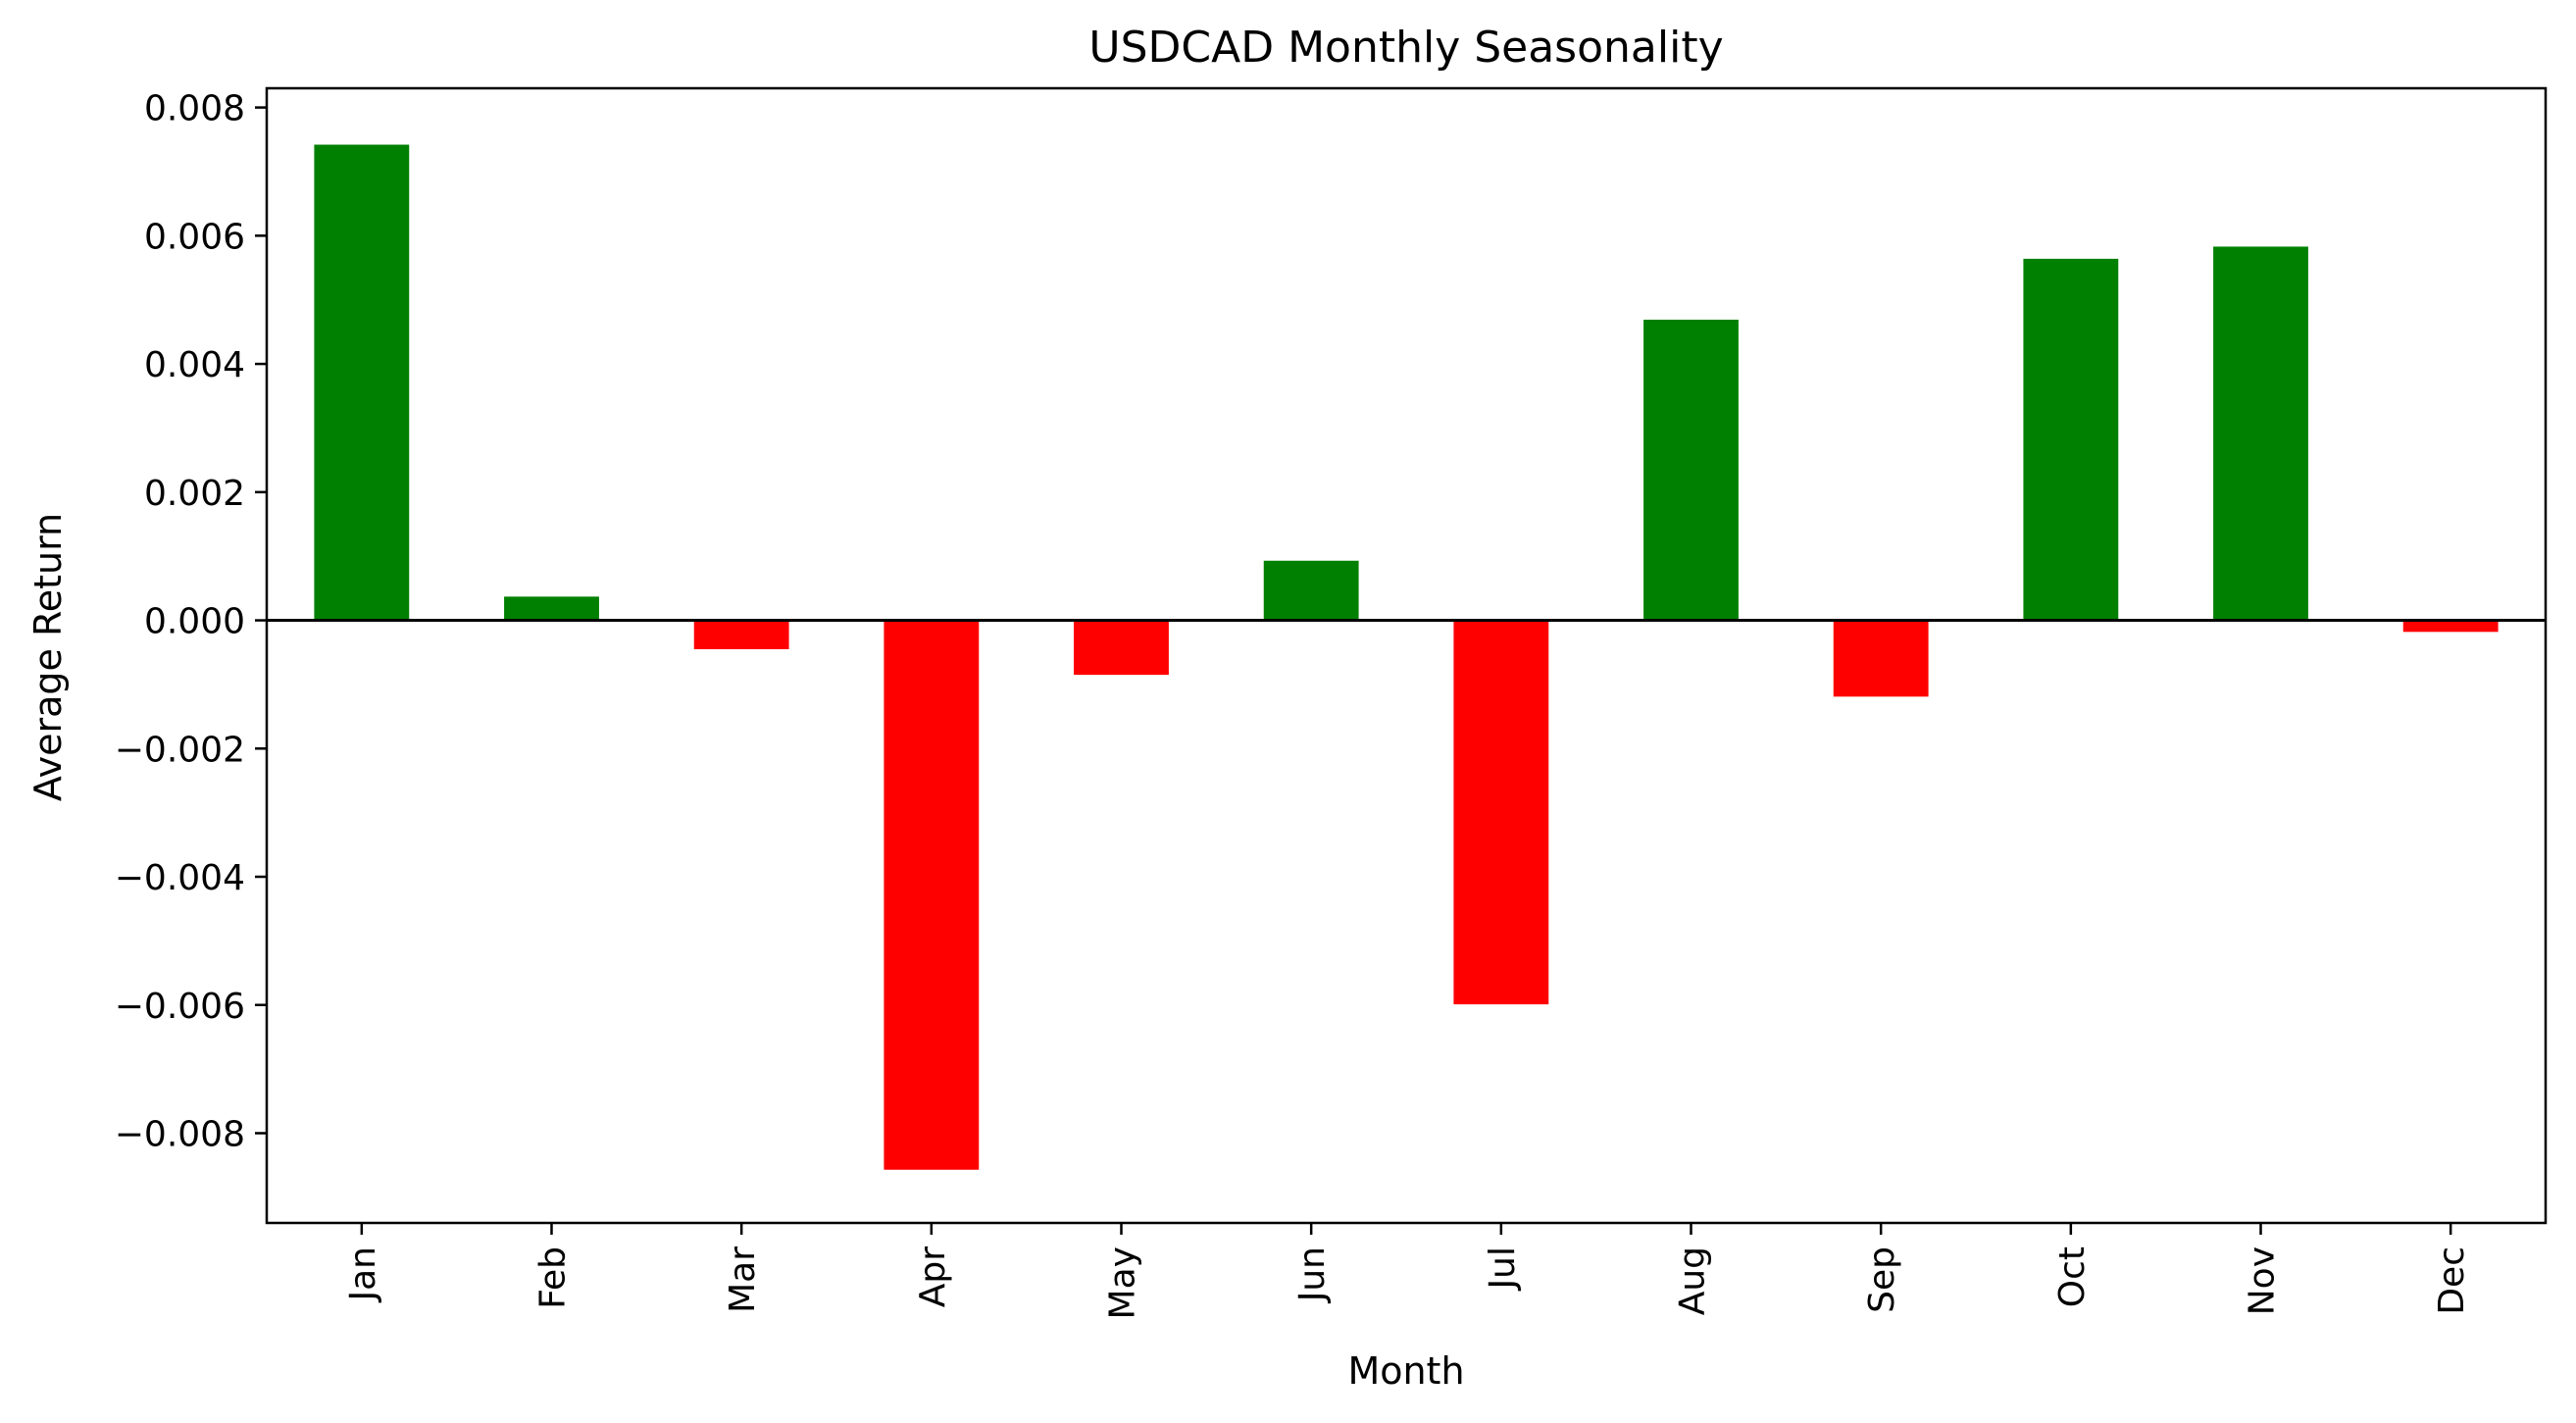  I want to click on bar-nov, so click(2260, 433).